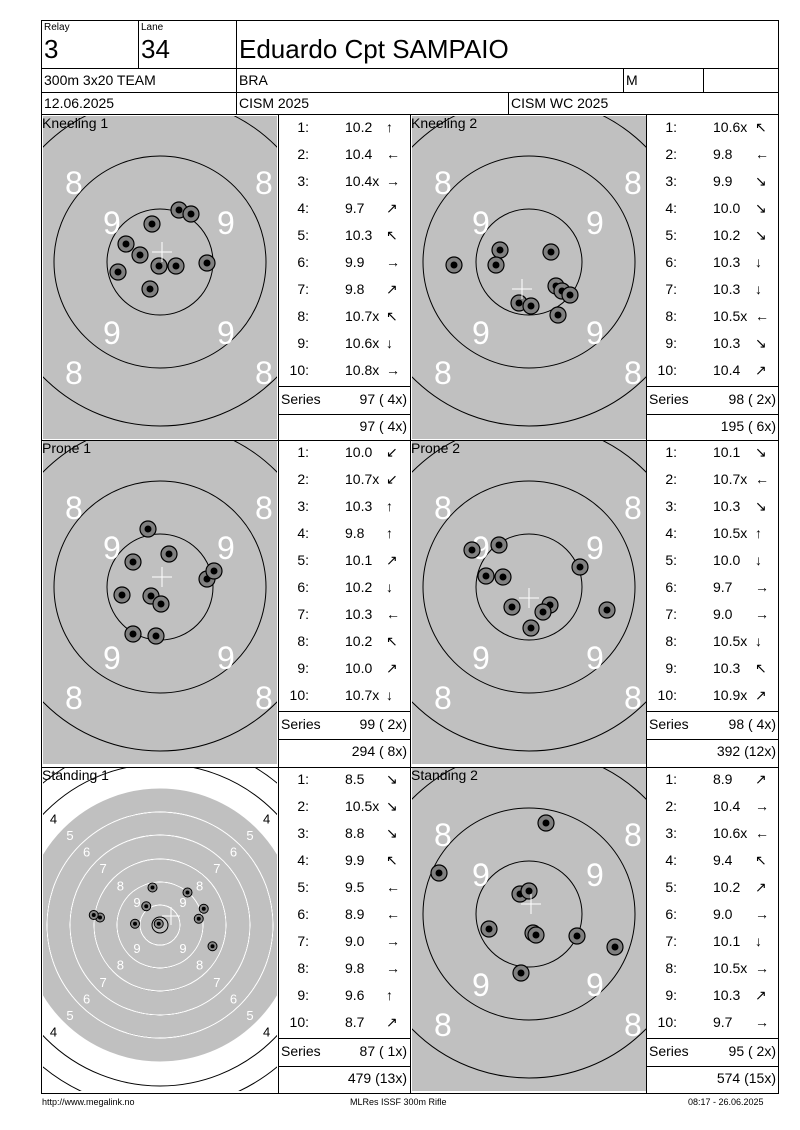 The image size is (800, 1130). Describe the element at coordinates (671, 235) in the screenshot. I see `shot-number: 5:` at that location.